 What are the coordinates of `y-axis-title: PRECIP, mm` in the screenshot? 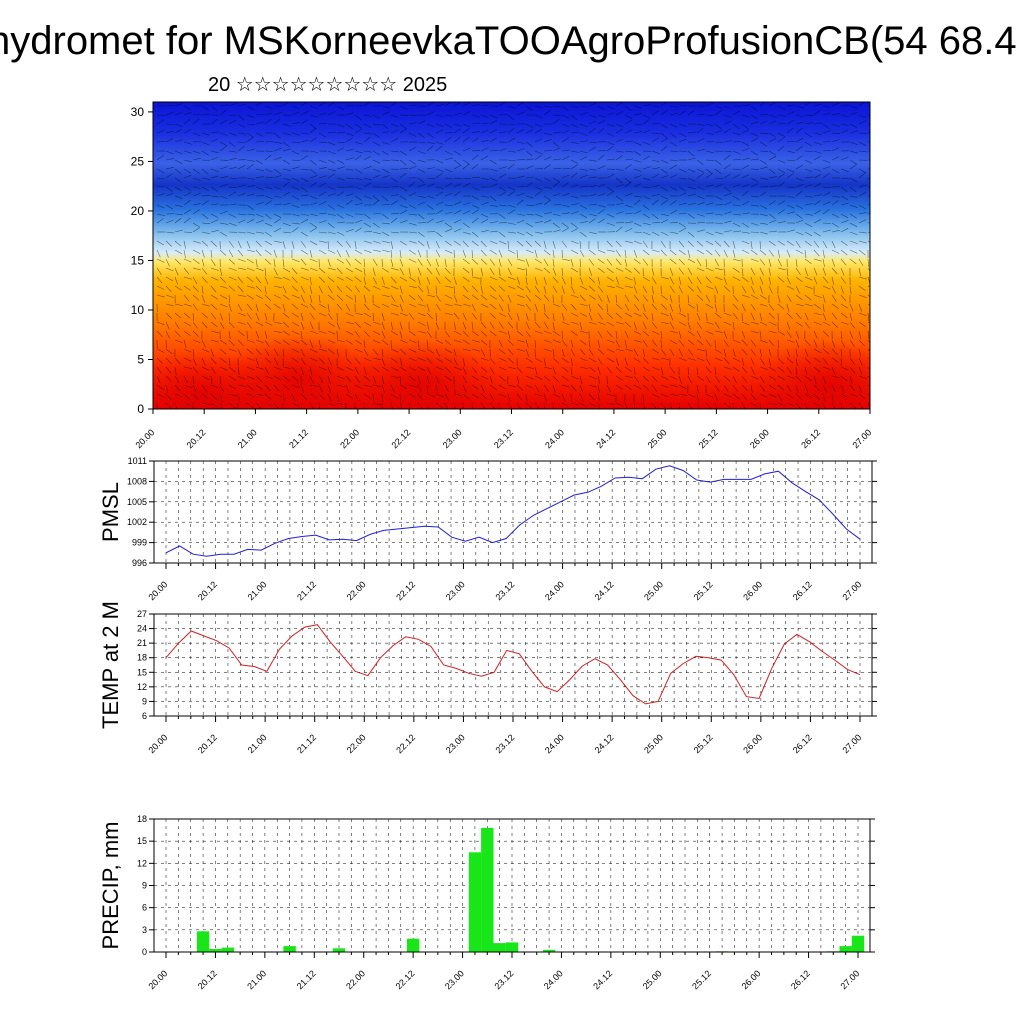 It's located at (110, 886).